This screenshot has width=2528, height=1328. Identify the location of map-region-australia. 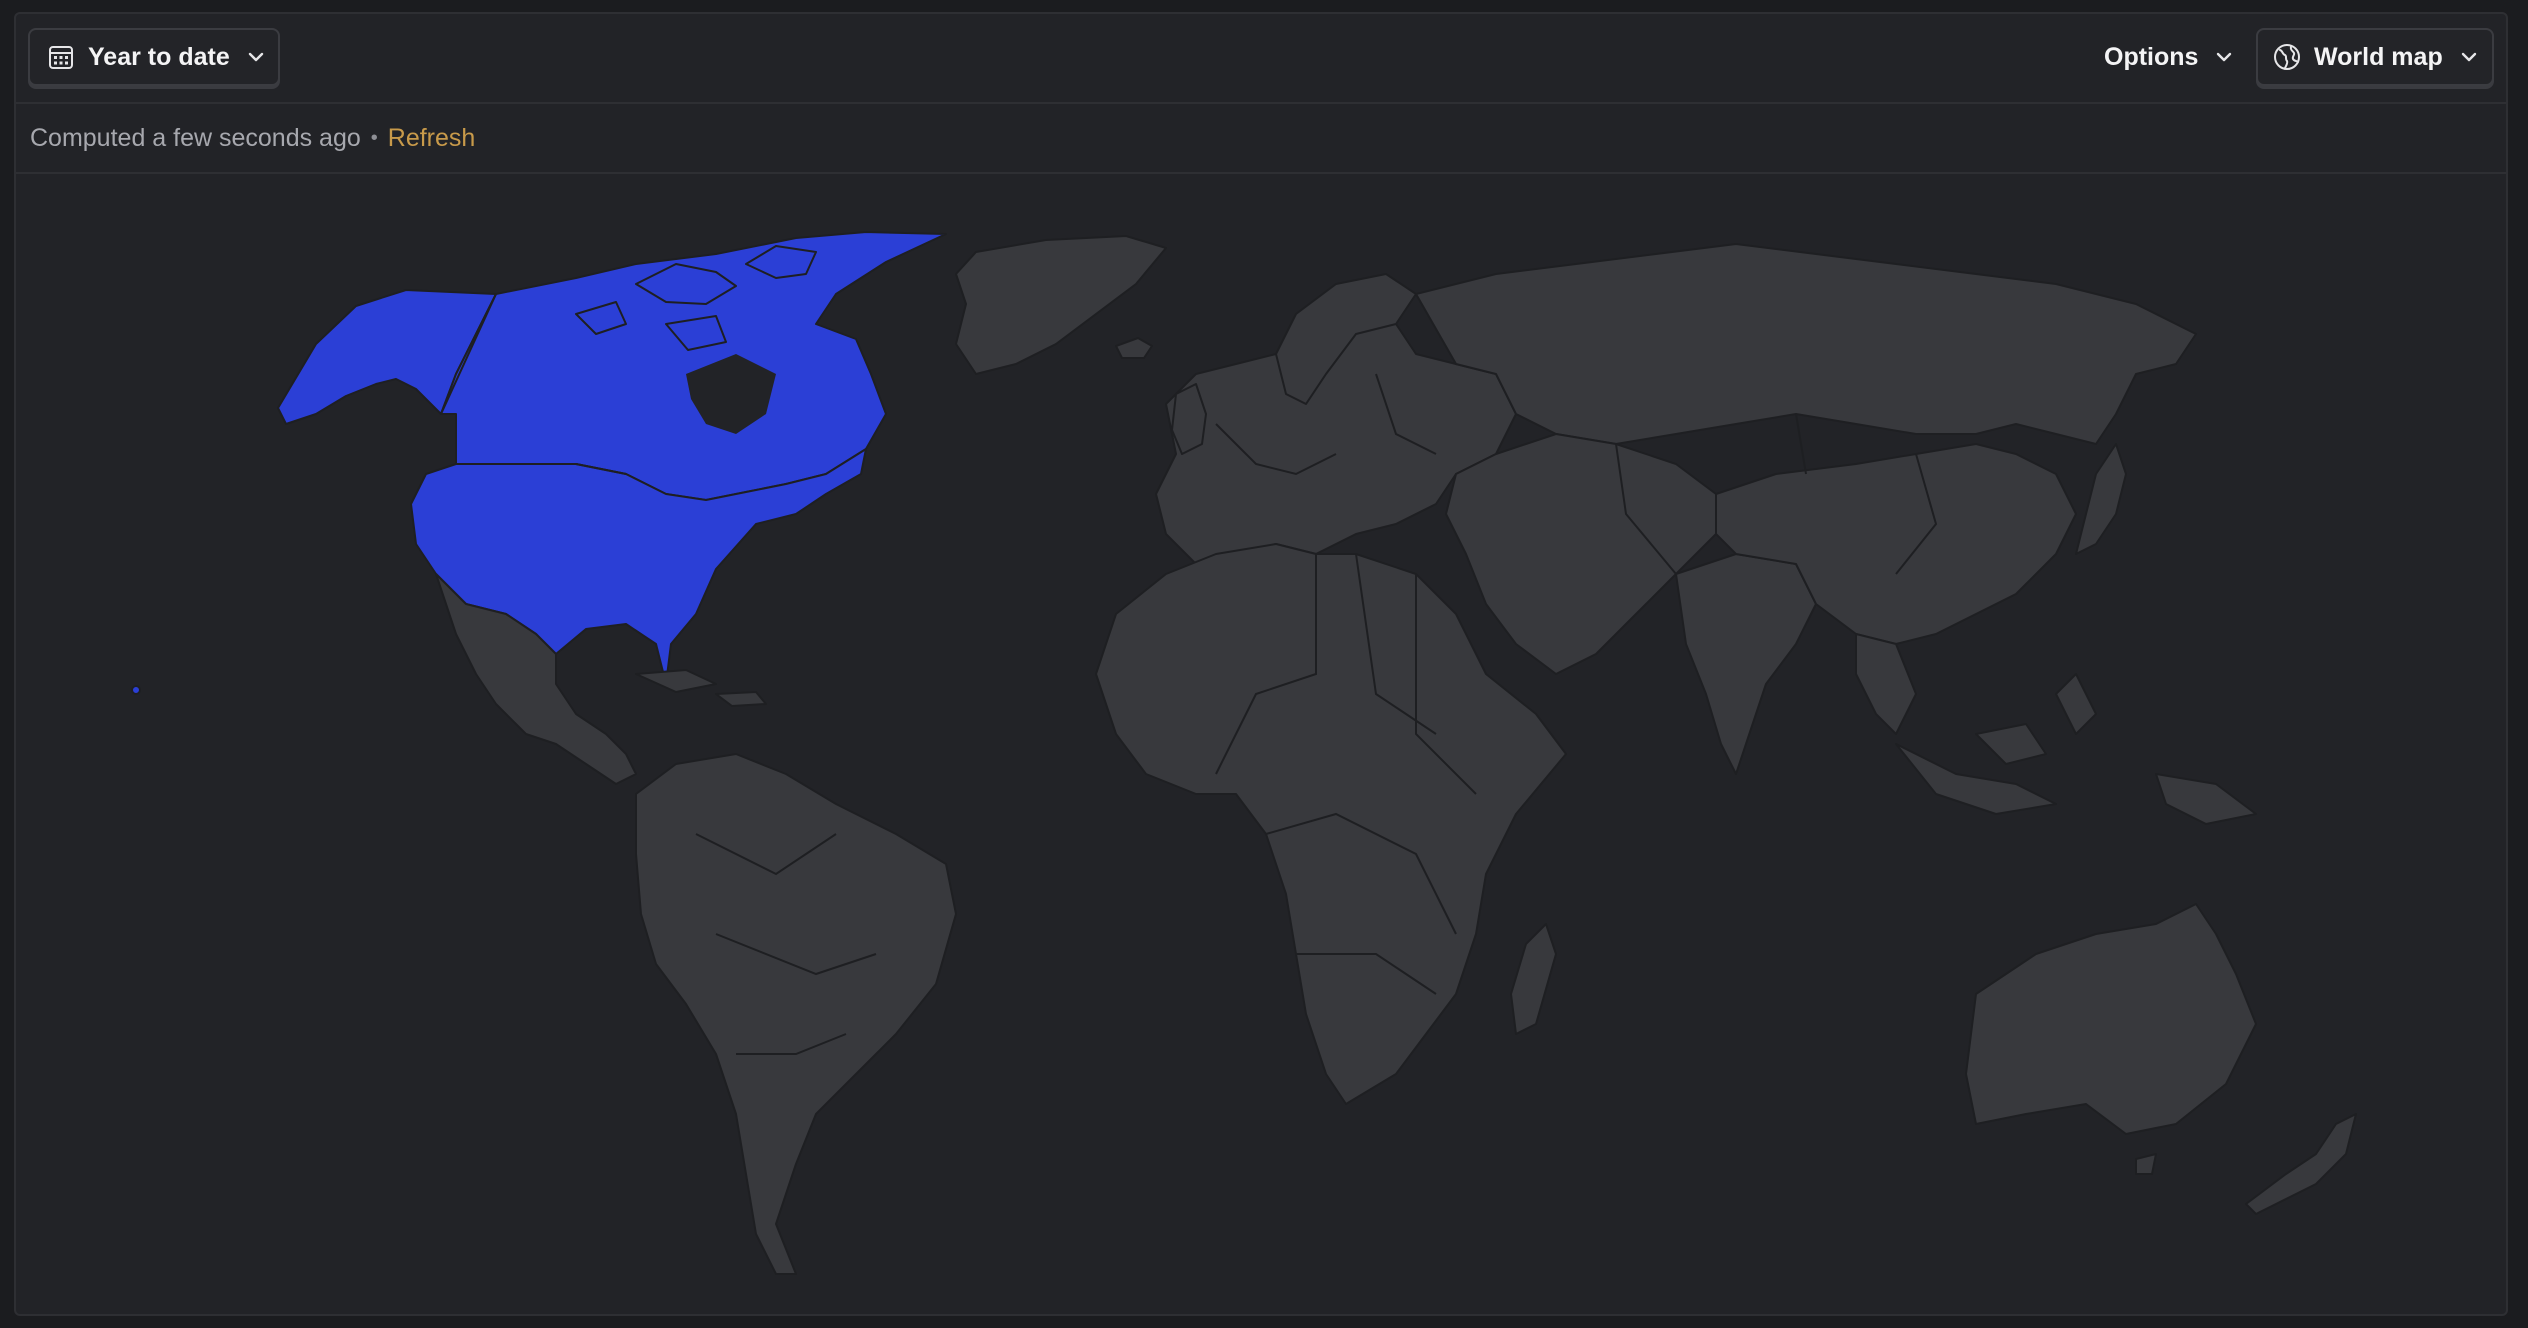
(2111, 1019).